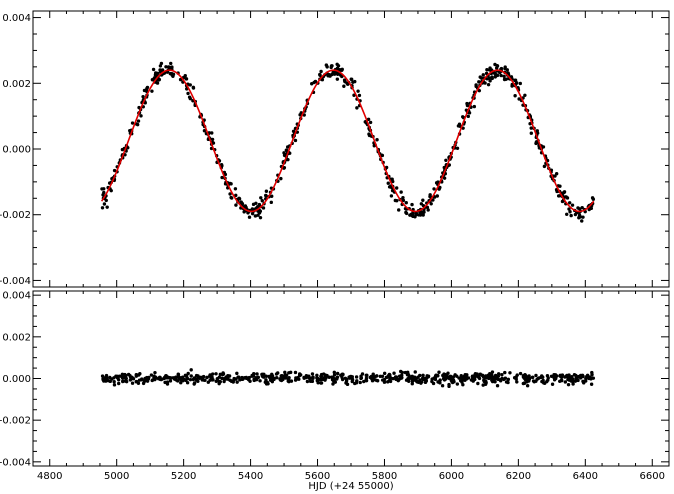 Image resolution: width=674 pixels, height=494 pixels. I want to click on x-tick-label: 5400, so click(250, 476).